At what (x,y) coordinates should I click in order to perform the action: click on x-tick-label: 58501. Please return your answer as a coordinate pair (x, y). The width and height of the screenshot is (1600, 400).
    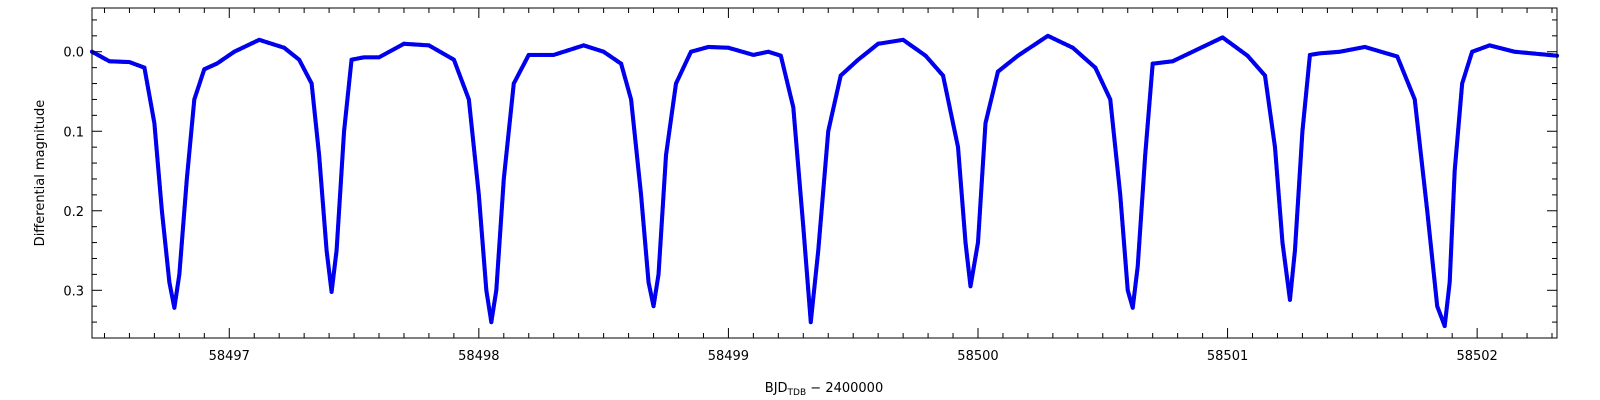
    Looking at the image, I should click on (1227, 356).